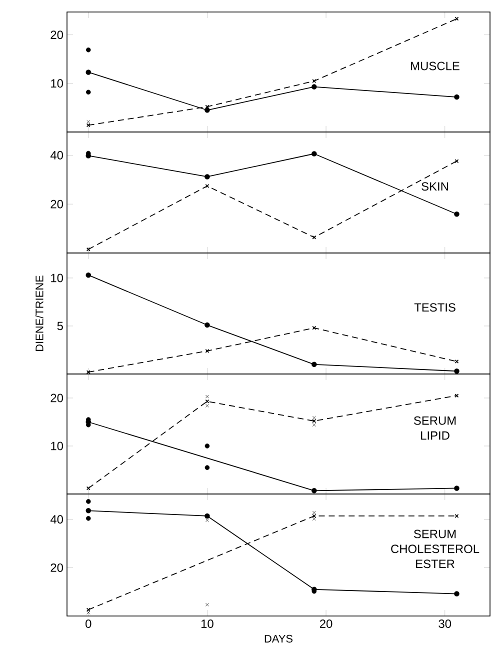 The width and height of the screenshot is (495, 656). What do you see at coordinates (435, 435) in the screenshot?
I see `annotation: LIPID` at bounding box center [435, 435].